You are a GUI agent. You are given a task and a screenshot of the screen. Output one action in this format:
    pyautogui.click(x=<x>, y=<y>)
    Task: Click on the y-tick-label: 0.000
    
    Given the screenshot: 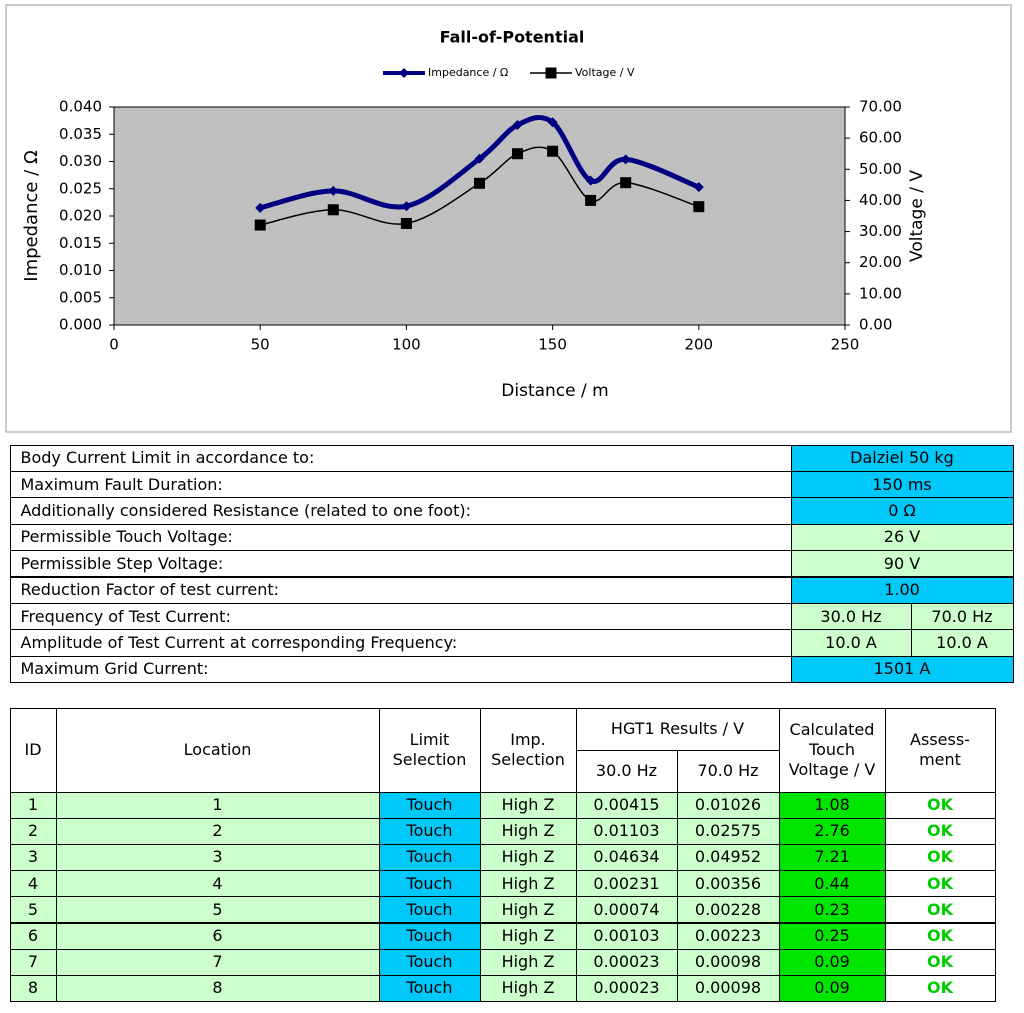 What is the action you would take?
    pyautogui.click(x=80, y=325)
    